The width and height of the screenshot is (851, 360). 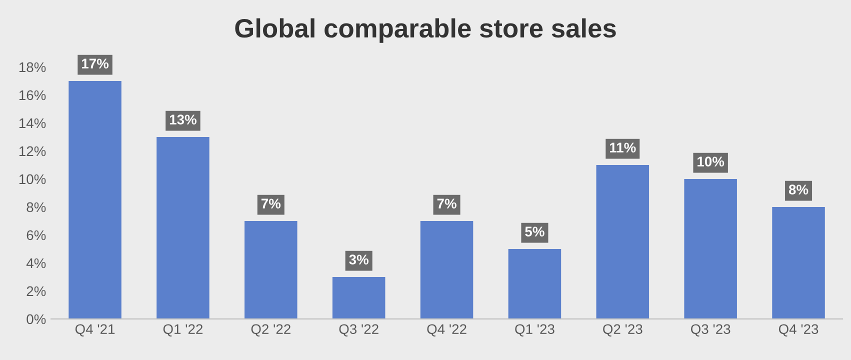 I want to click on data-label: 17%, so click(x=95, y=63).